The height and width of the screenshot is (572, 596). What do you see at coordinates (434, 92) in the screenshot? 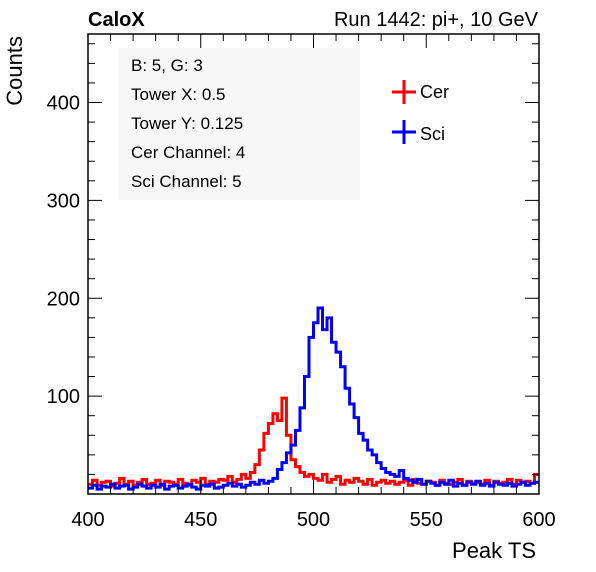
I see `legend-label-cer: Cer` at bounding box center [434, 92].